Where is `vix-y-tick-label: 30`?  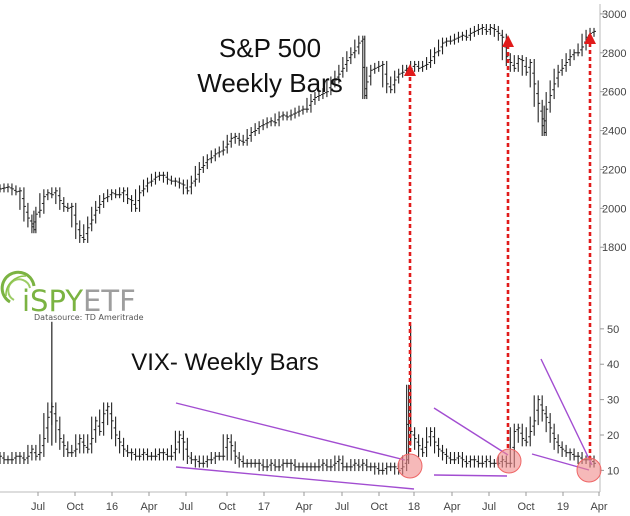
vix-y-tick-label: 30 is located at coordinates (613, 401).